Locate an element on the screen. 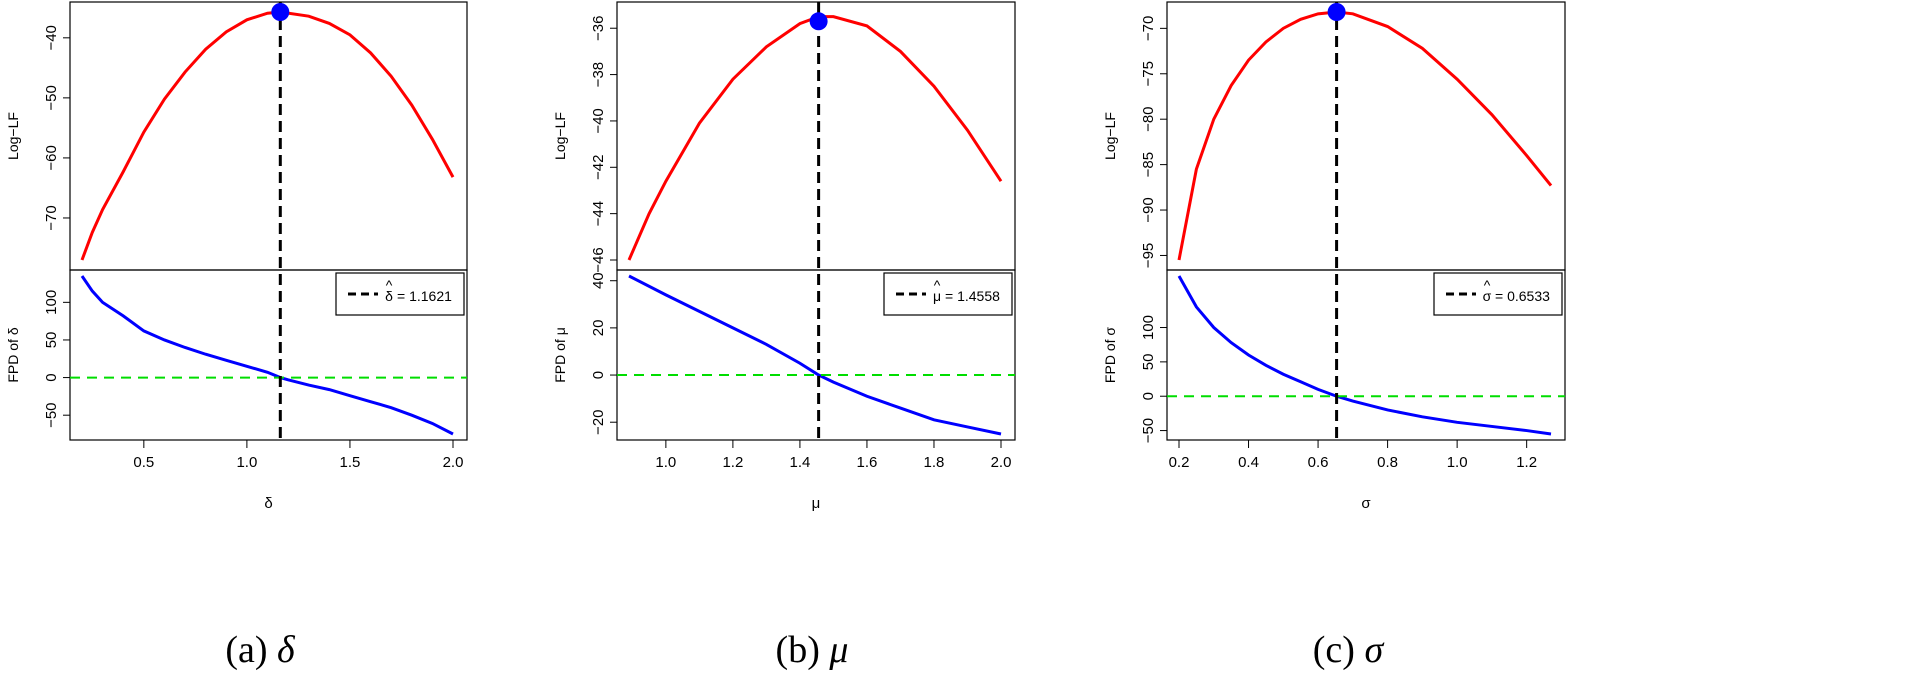 The height and width of the screenshot is (690, 1907). y-tick-label: −95 is located at coordinates (1148, 255).